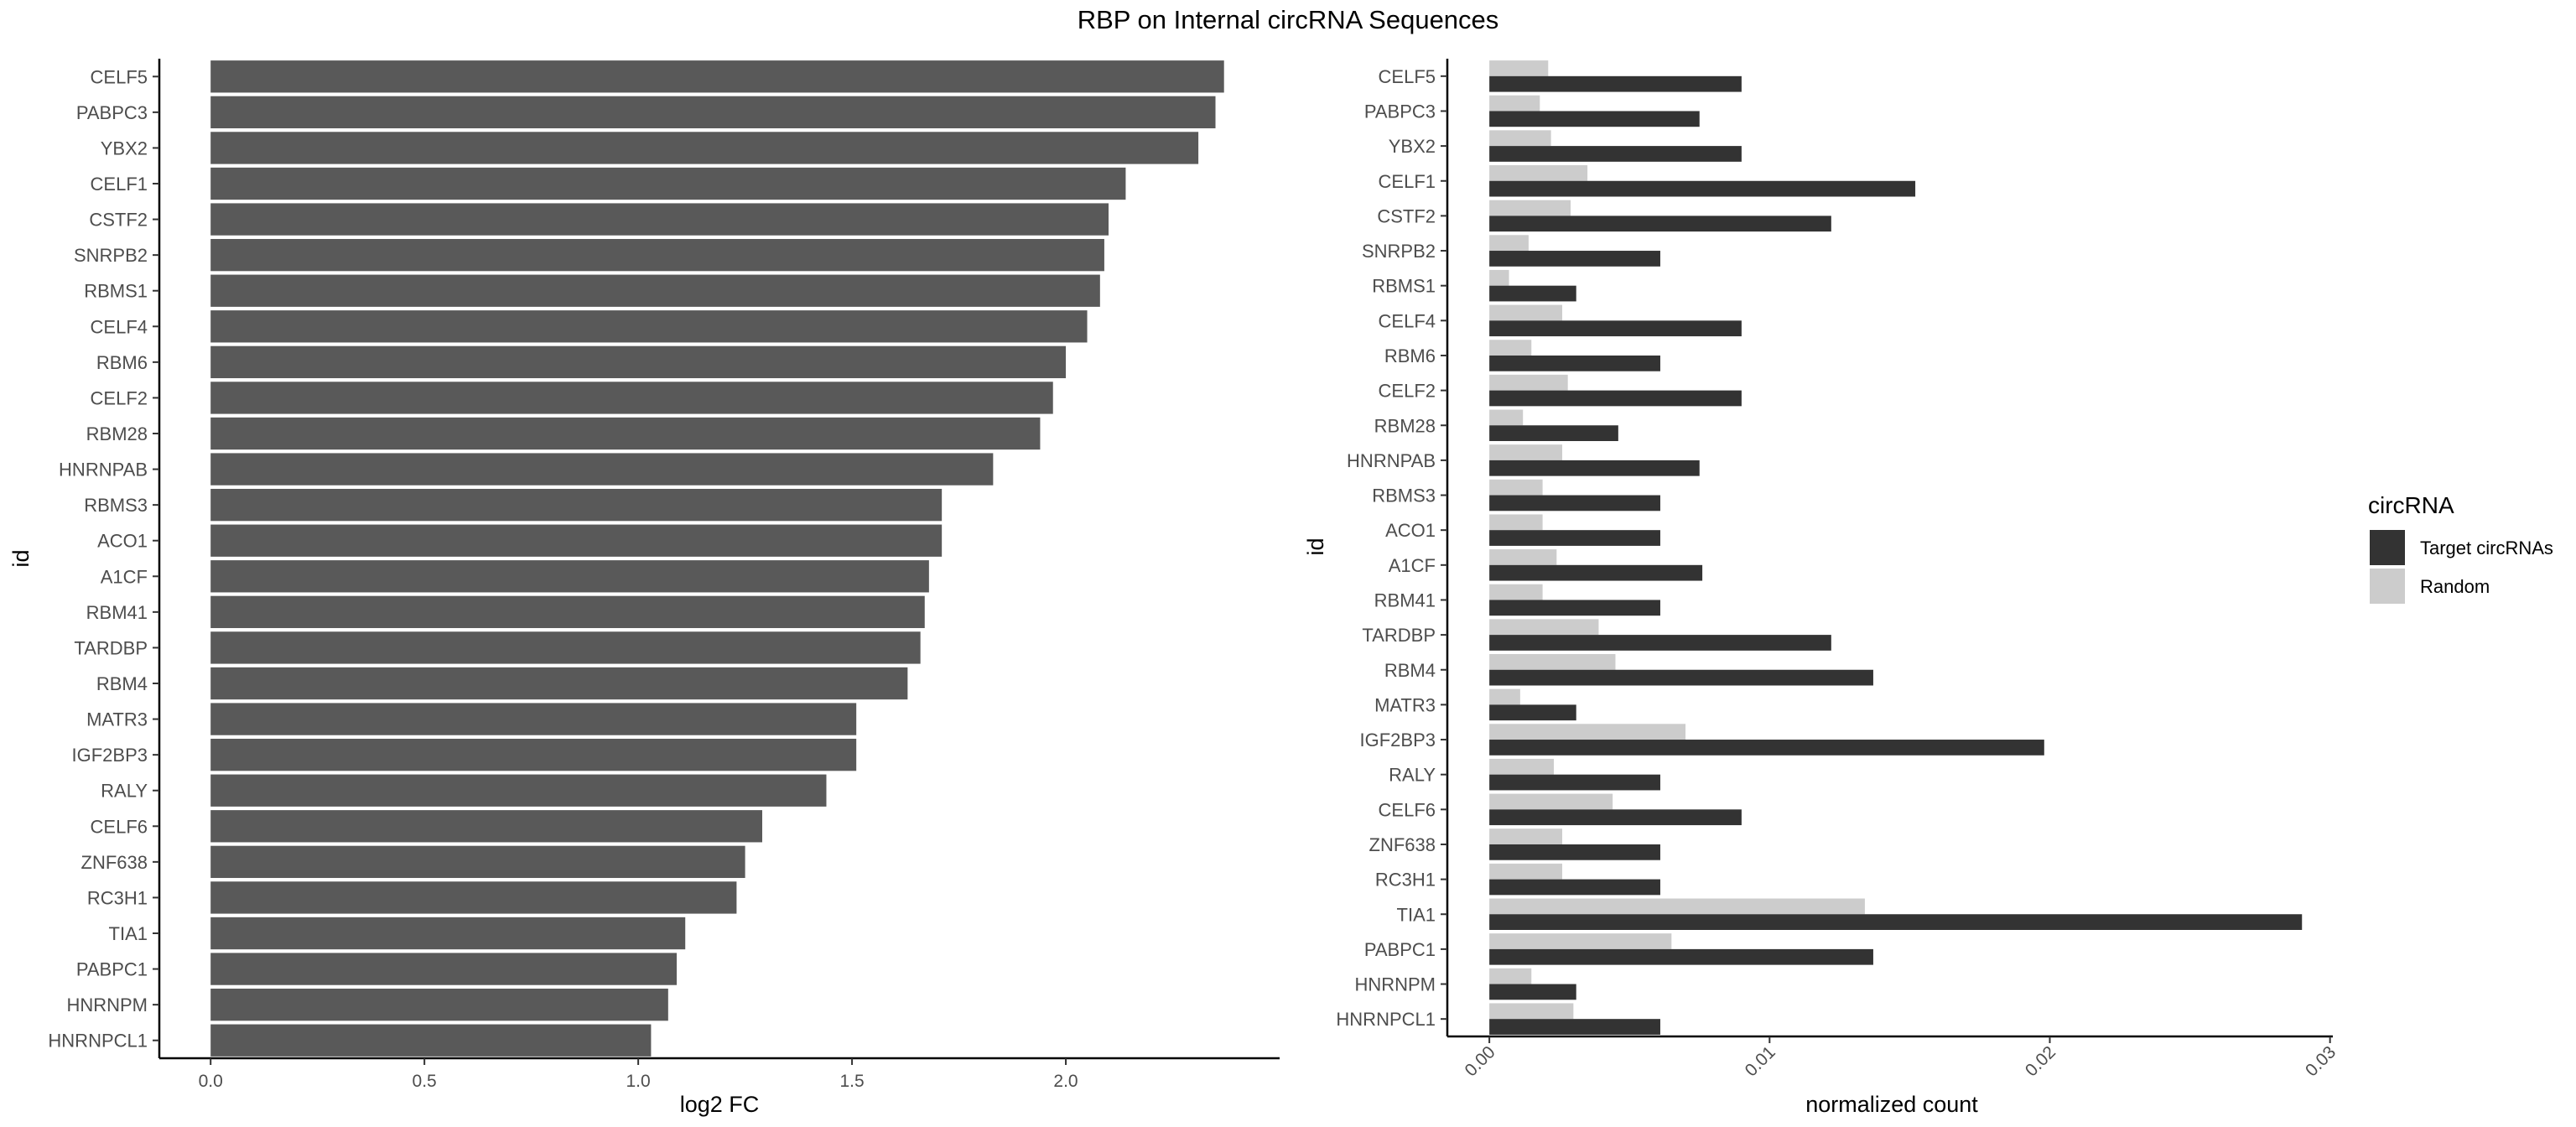  What do you see at coordinates (631, 398) in the screenshot?
I see `bar-celf2` at bounding box center [631, 398].